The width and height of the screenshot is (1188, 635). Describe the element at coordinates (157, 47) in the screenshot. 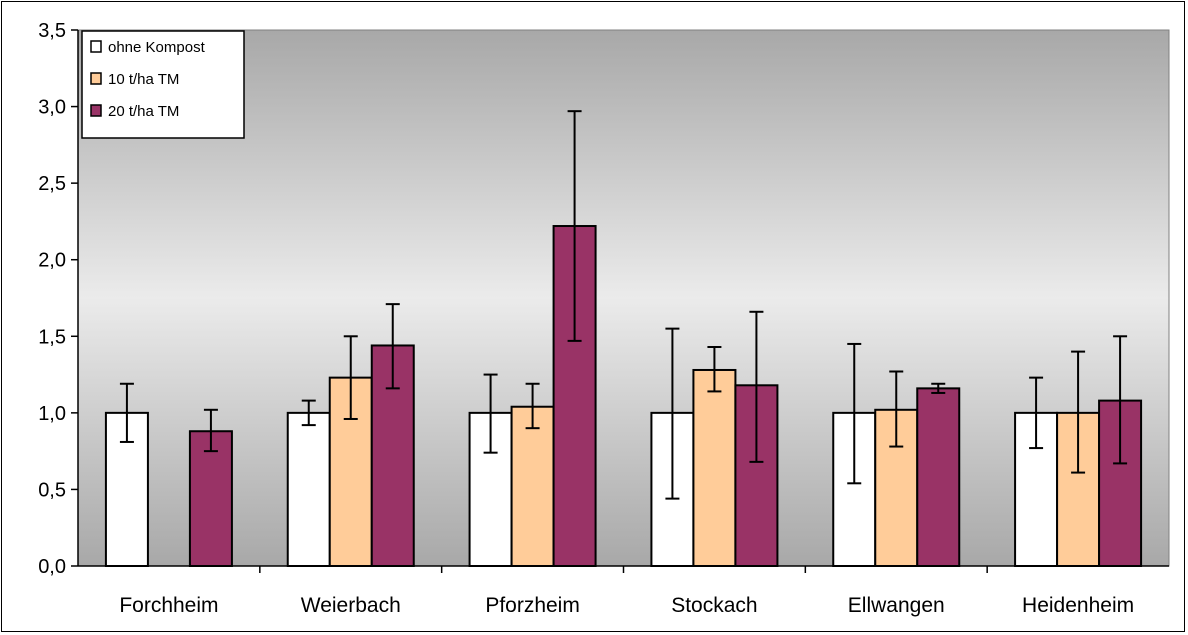

I see `legend-label: ohne Kompost` at that location.